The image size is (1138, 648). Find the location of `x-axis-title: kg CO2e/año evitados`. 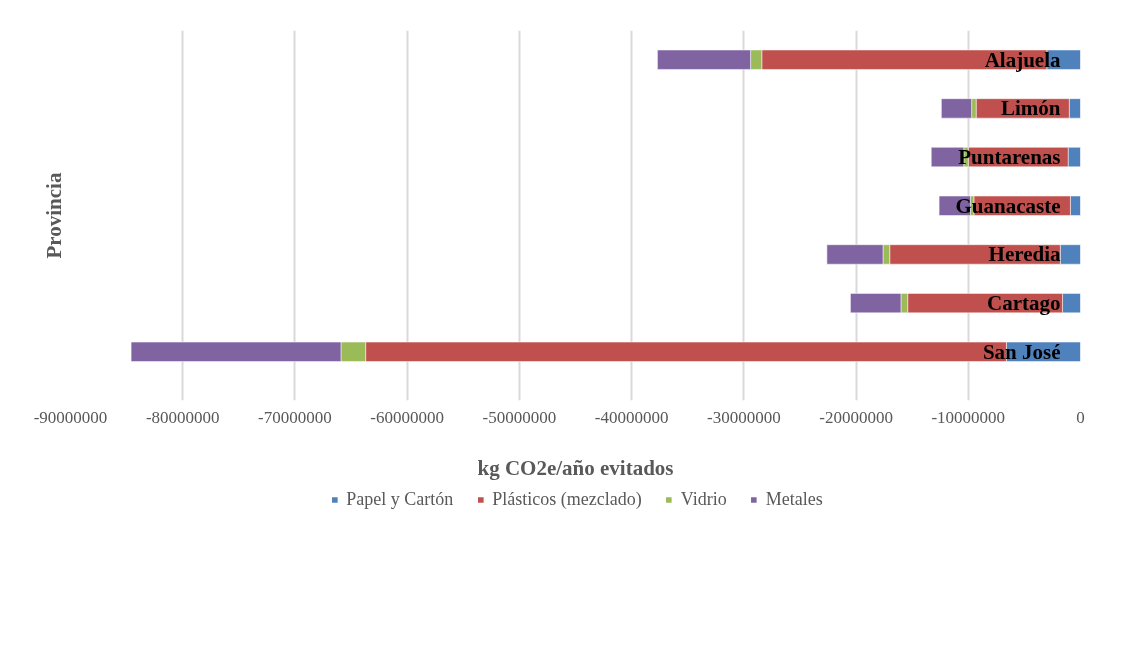

x-axis-title: kg CO2e/año evitados is located at coordinates (575, 467).